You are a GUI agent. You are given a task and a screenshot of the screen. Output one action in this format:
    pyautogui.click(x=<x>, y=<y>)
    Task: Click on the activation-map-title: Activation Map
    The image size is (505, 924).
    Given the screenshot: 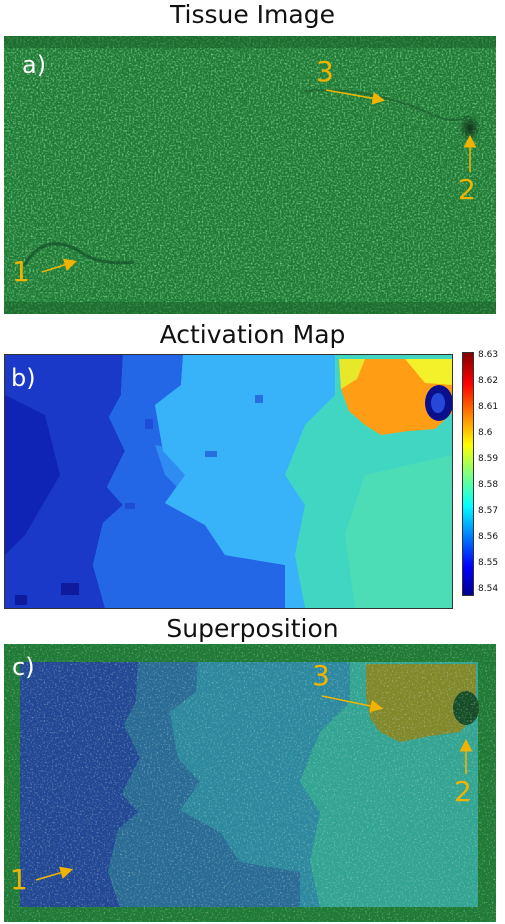 What is the action you would take?
    pyautogui.click(x=252, y=334)
    